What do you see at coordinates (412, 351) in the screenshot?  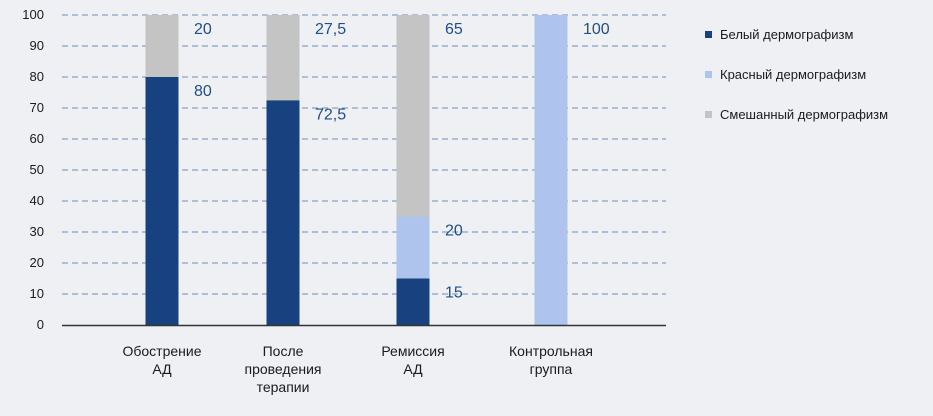 I see `category-label: Ремиссия` at bounding box center [412, 351].